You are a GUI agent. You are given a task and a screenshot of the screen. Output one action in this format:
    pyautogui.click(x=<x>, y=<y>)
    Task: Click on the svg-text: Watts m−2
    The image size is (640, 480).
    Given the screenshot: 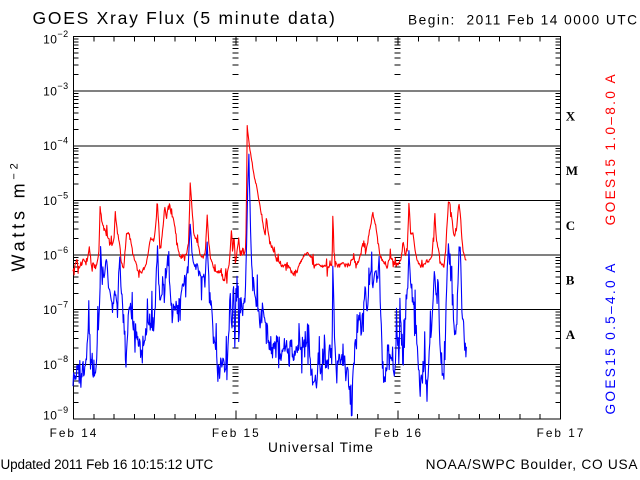 What is the action you would take?
    pyautogui.click(x=19, y=215)
    